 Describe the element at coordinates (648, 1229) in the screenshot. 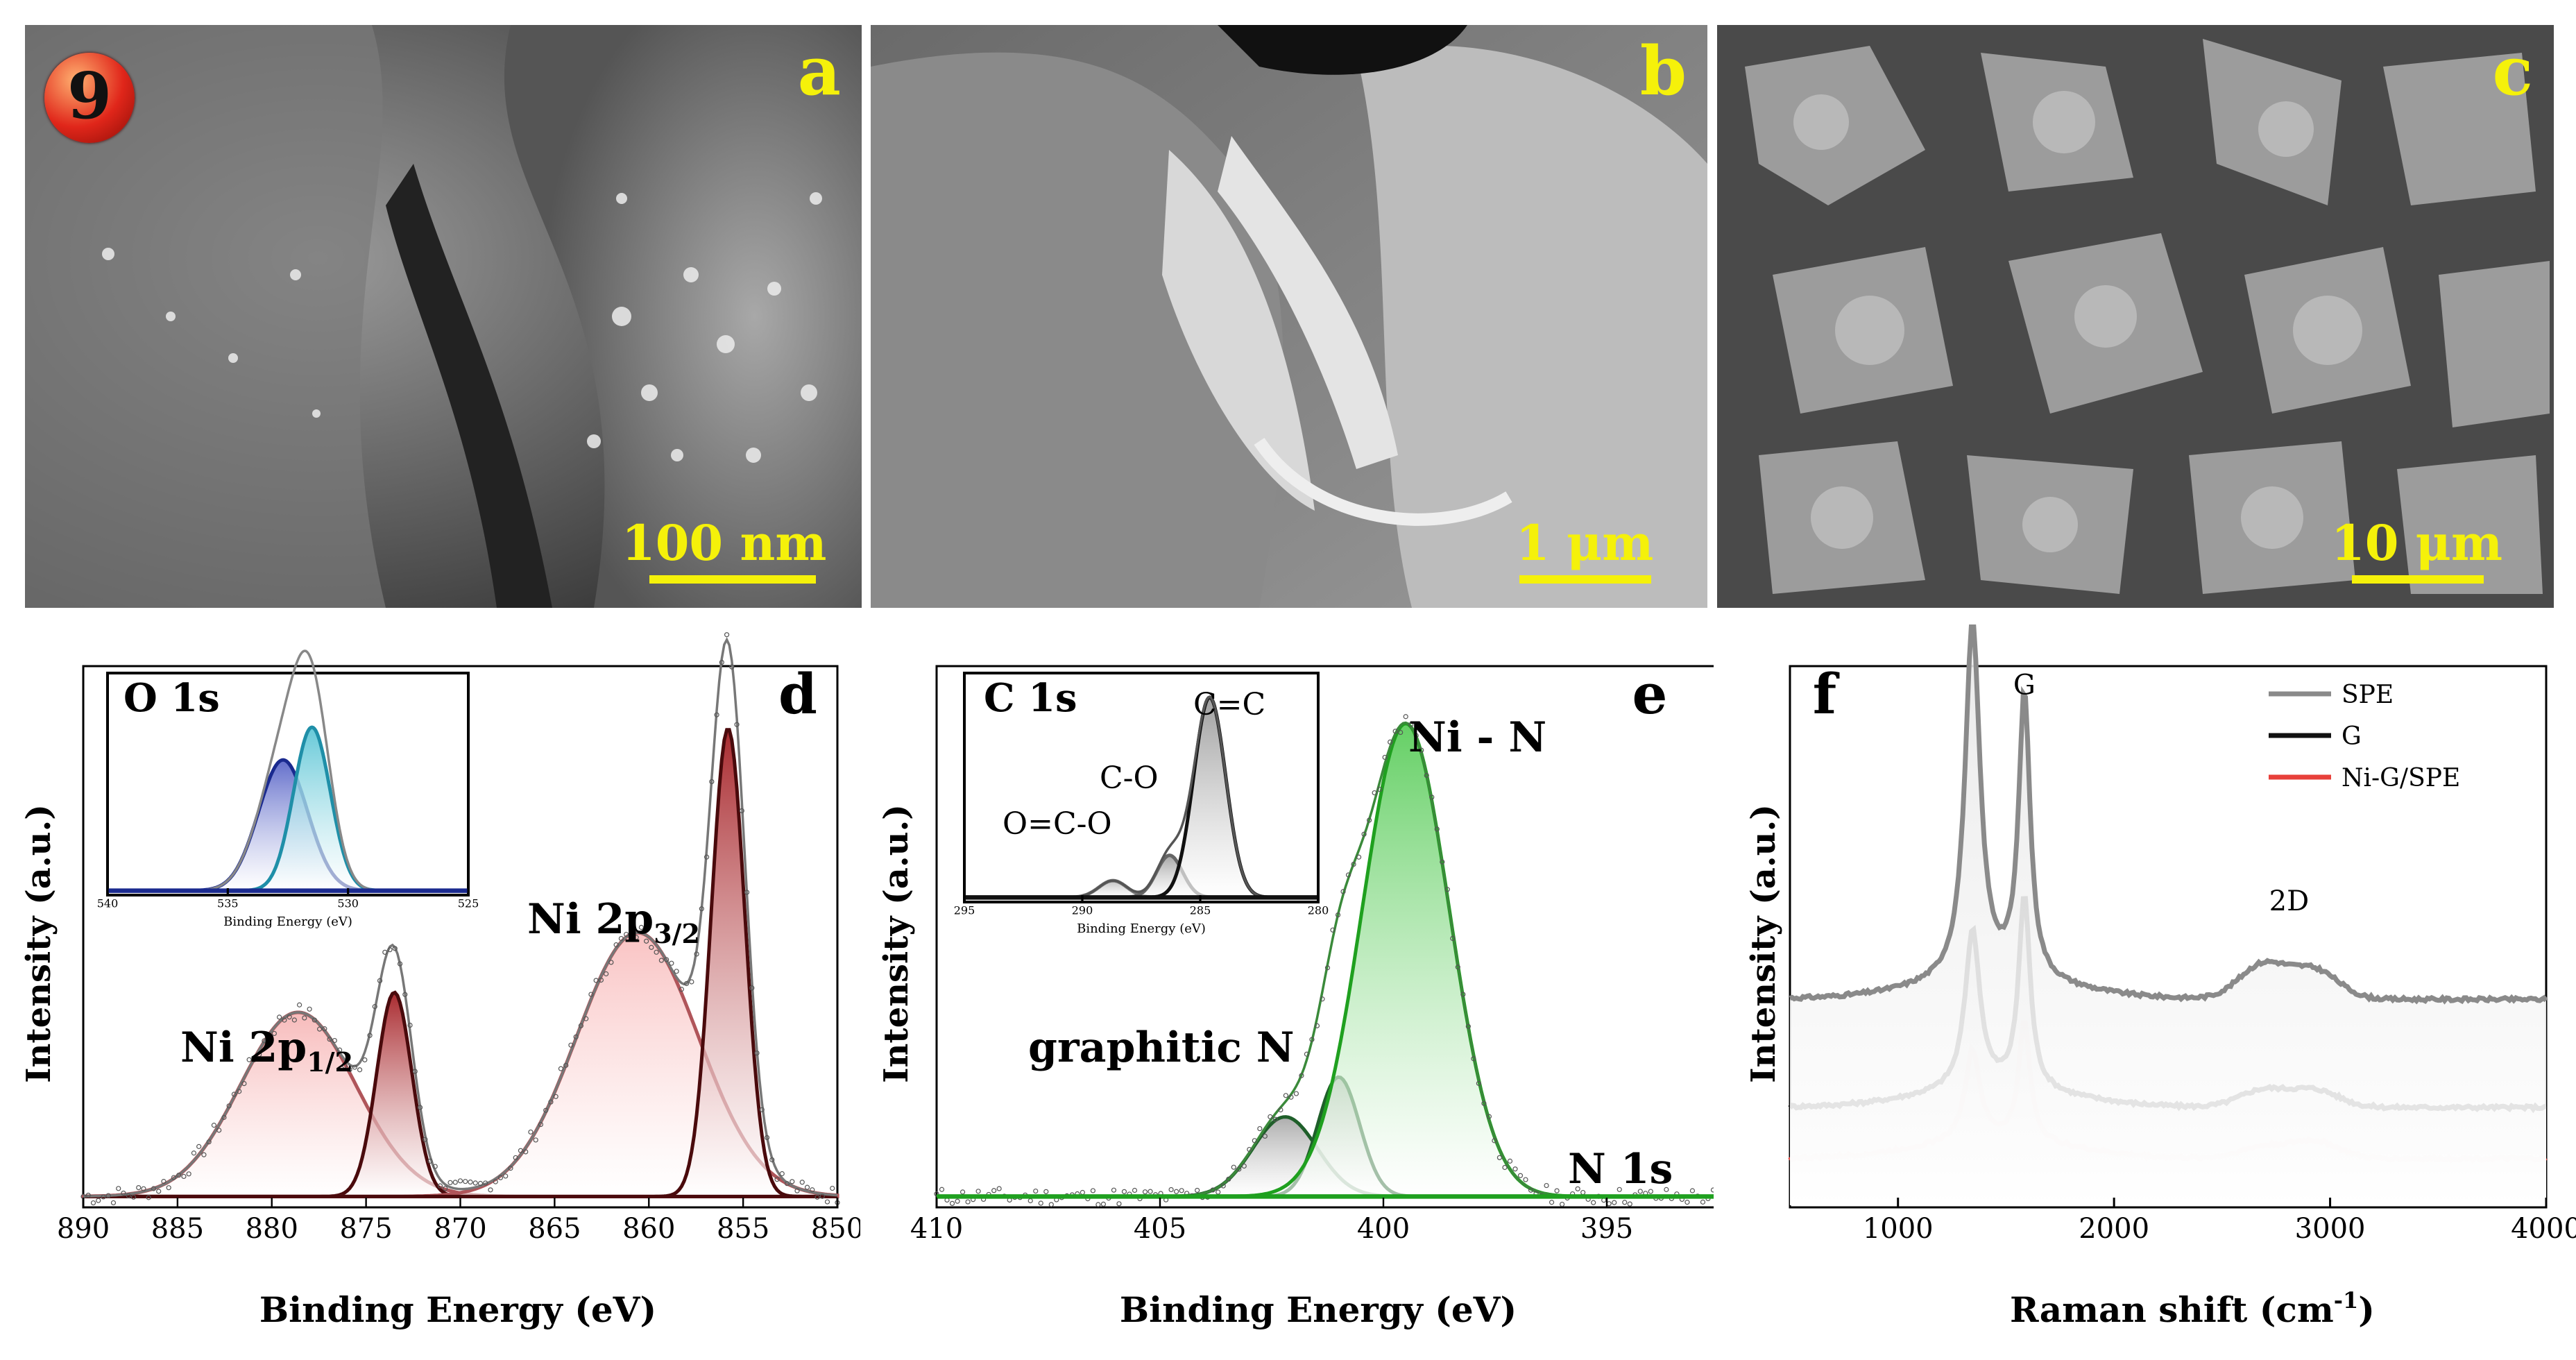

I see `x-tick-label: 860` at that location.